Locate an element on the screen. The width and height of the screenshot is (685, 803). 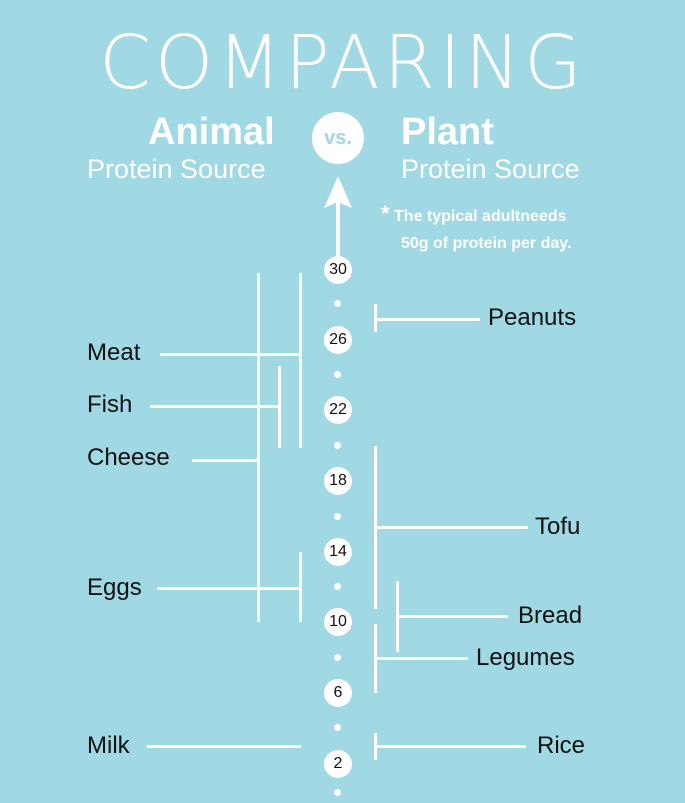
bread-connector is located at coordinates (452, 616).